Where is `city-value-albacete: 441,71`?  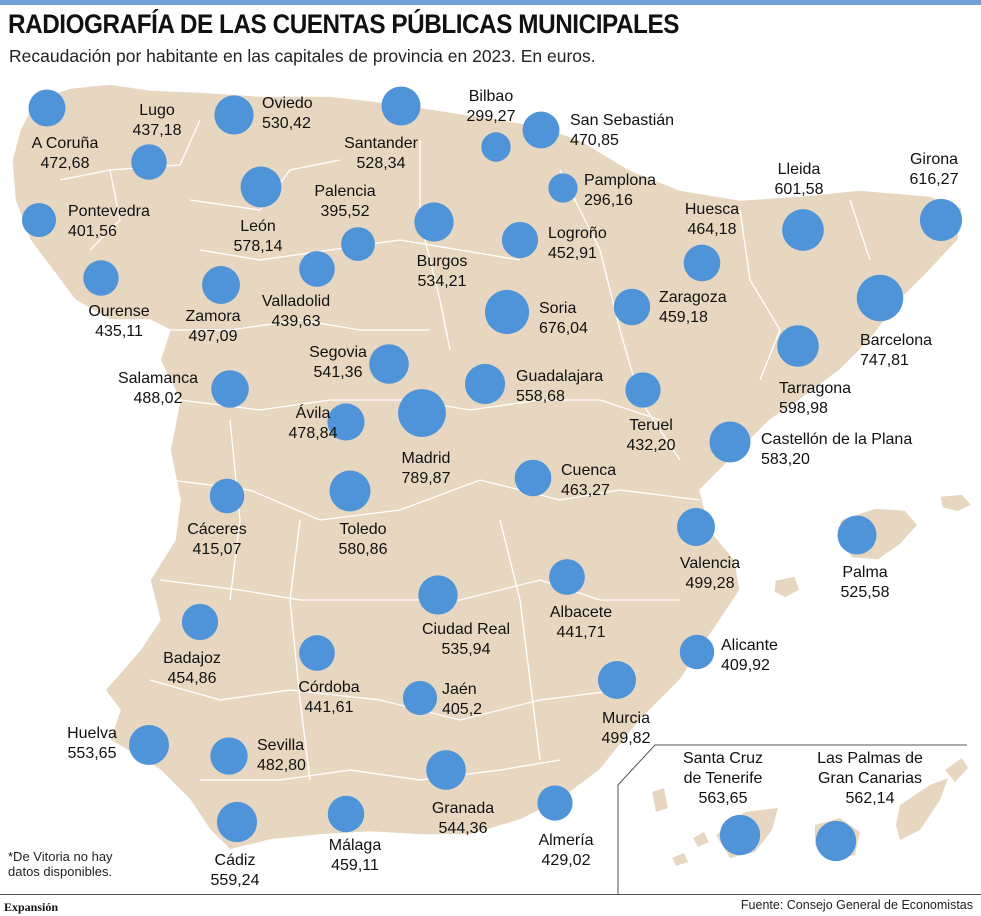
city-value-albacete: 441,71 is located at coordinates (581, 632).